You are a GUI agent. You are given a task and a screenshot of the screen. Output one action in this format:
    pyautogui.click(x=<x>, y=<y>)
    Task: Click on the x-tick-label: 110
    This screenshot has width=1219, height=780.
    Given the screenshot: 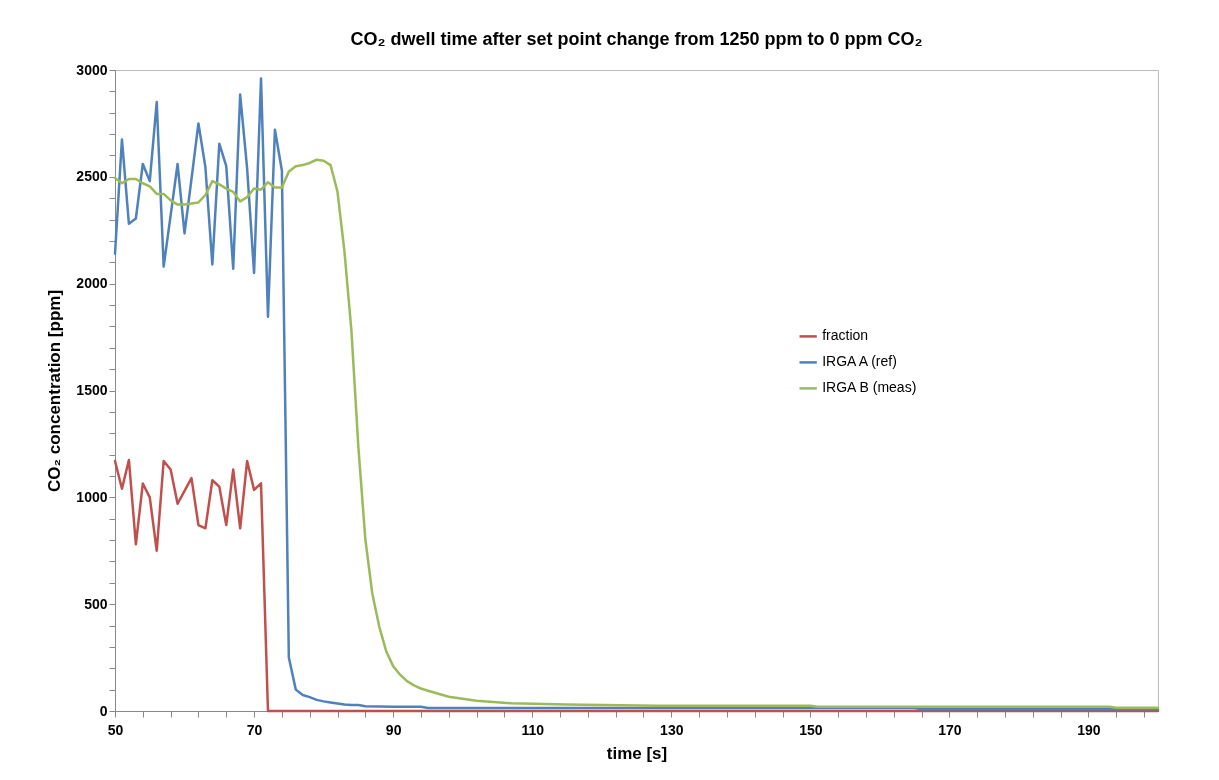 What is the action you would take?
    pyautogui.click(x=533, y=729)
    